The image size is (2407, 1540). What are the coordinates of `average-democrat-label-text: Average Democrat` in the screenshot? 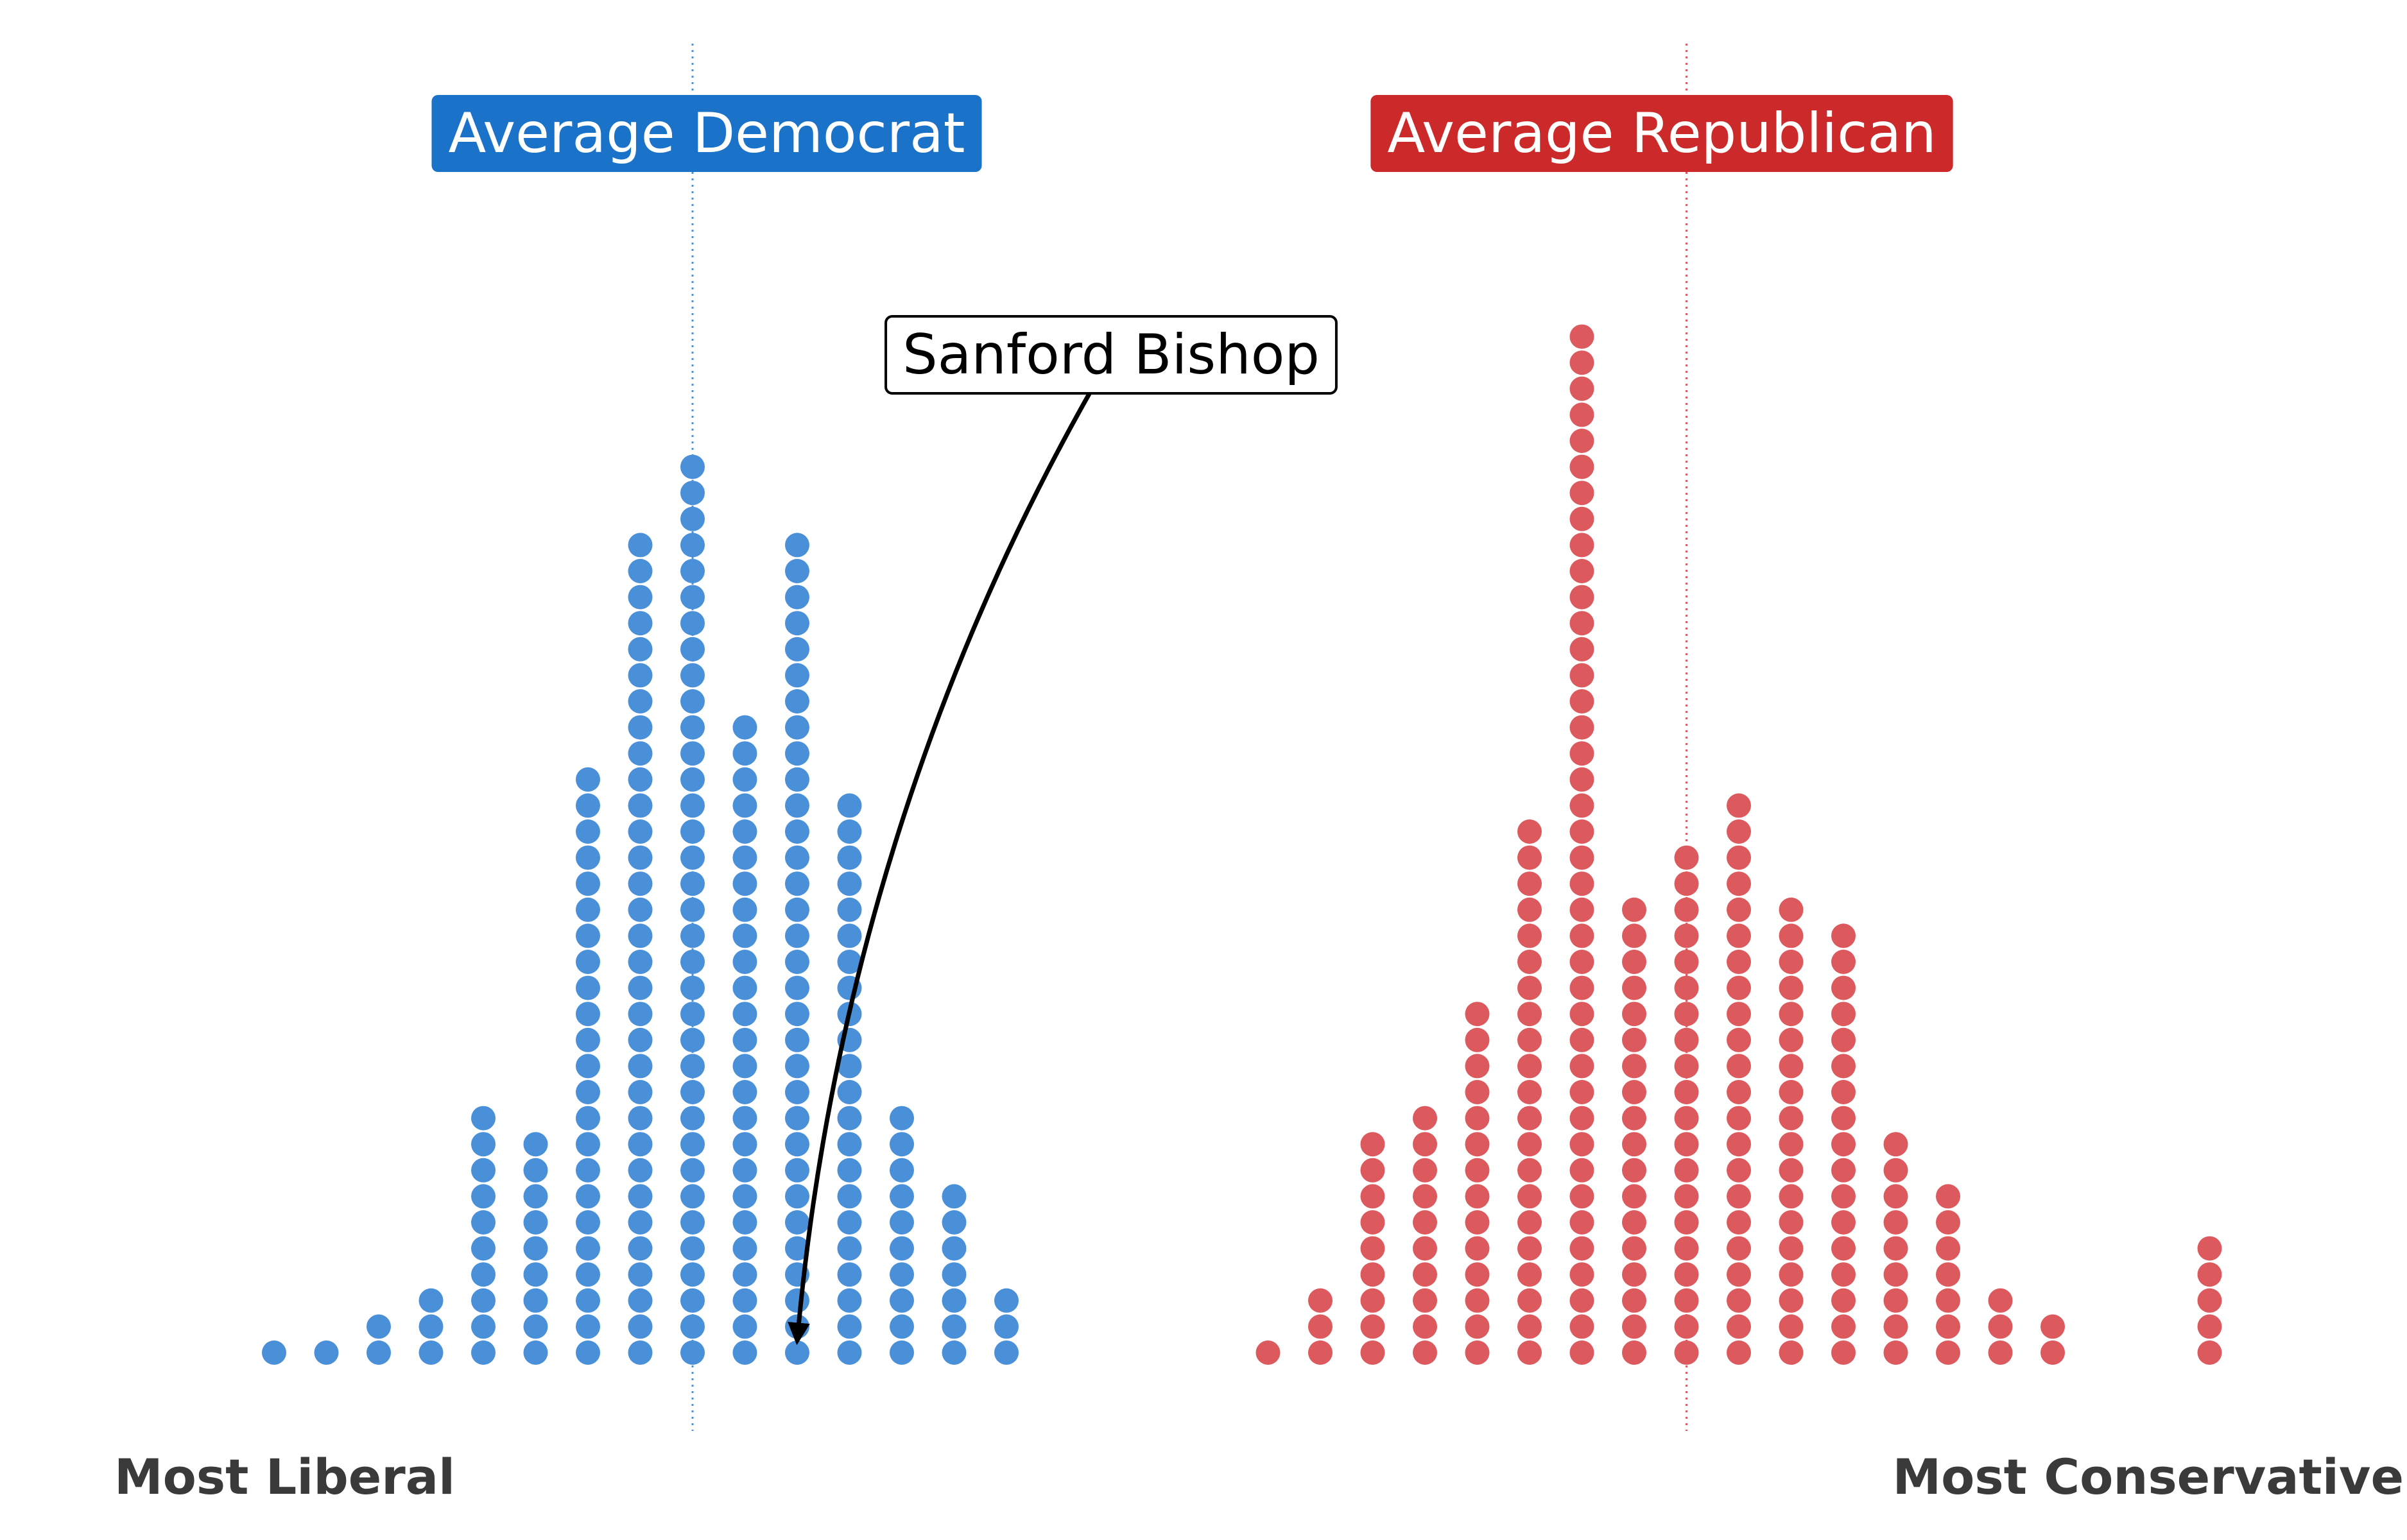 It's located at (706, 134).